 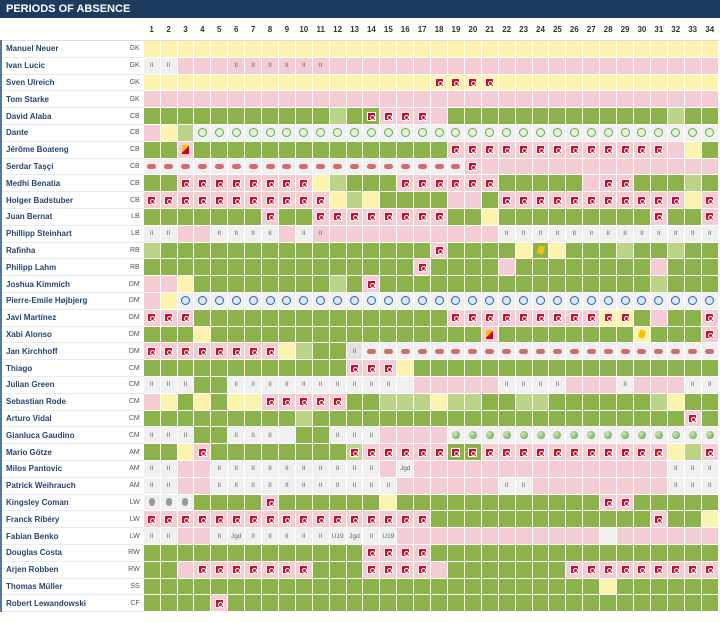 I want to click on player-name-link: Xabi Alonso, so click(x=64, y=334).